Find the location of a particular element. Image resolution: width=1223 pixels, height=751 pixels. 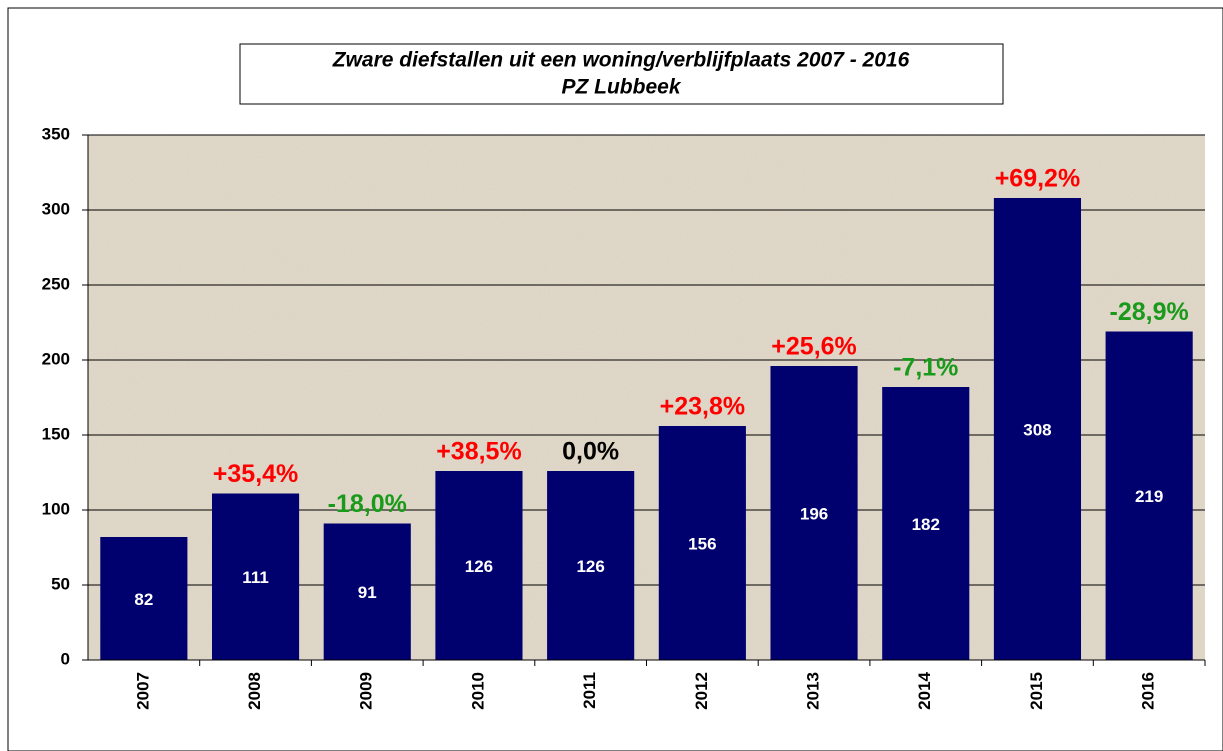

value-label: 156 is located at coordinates (702, 543).